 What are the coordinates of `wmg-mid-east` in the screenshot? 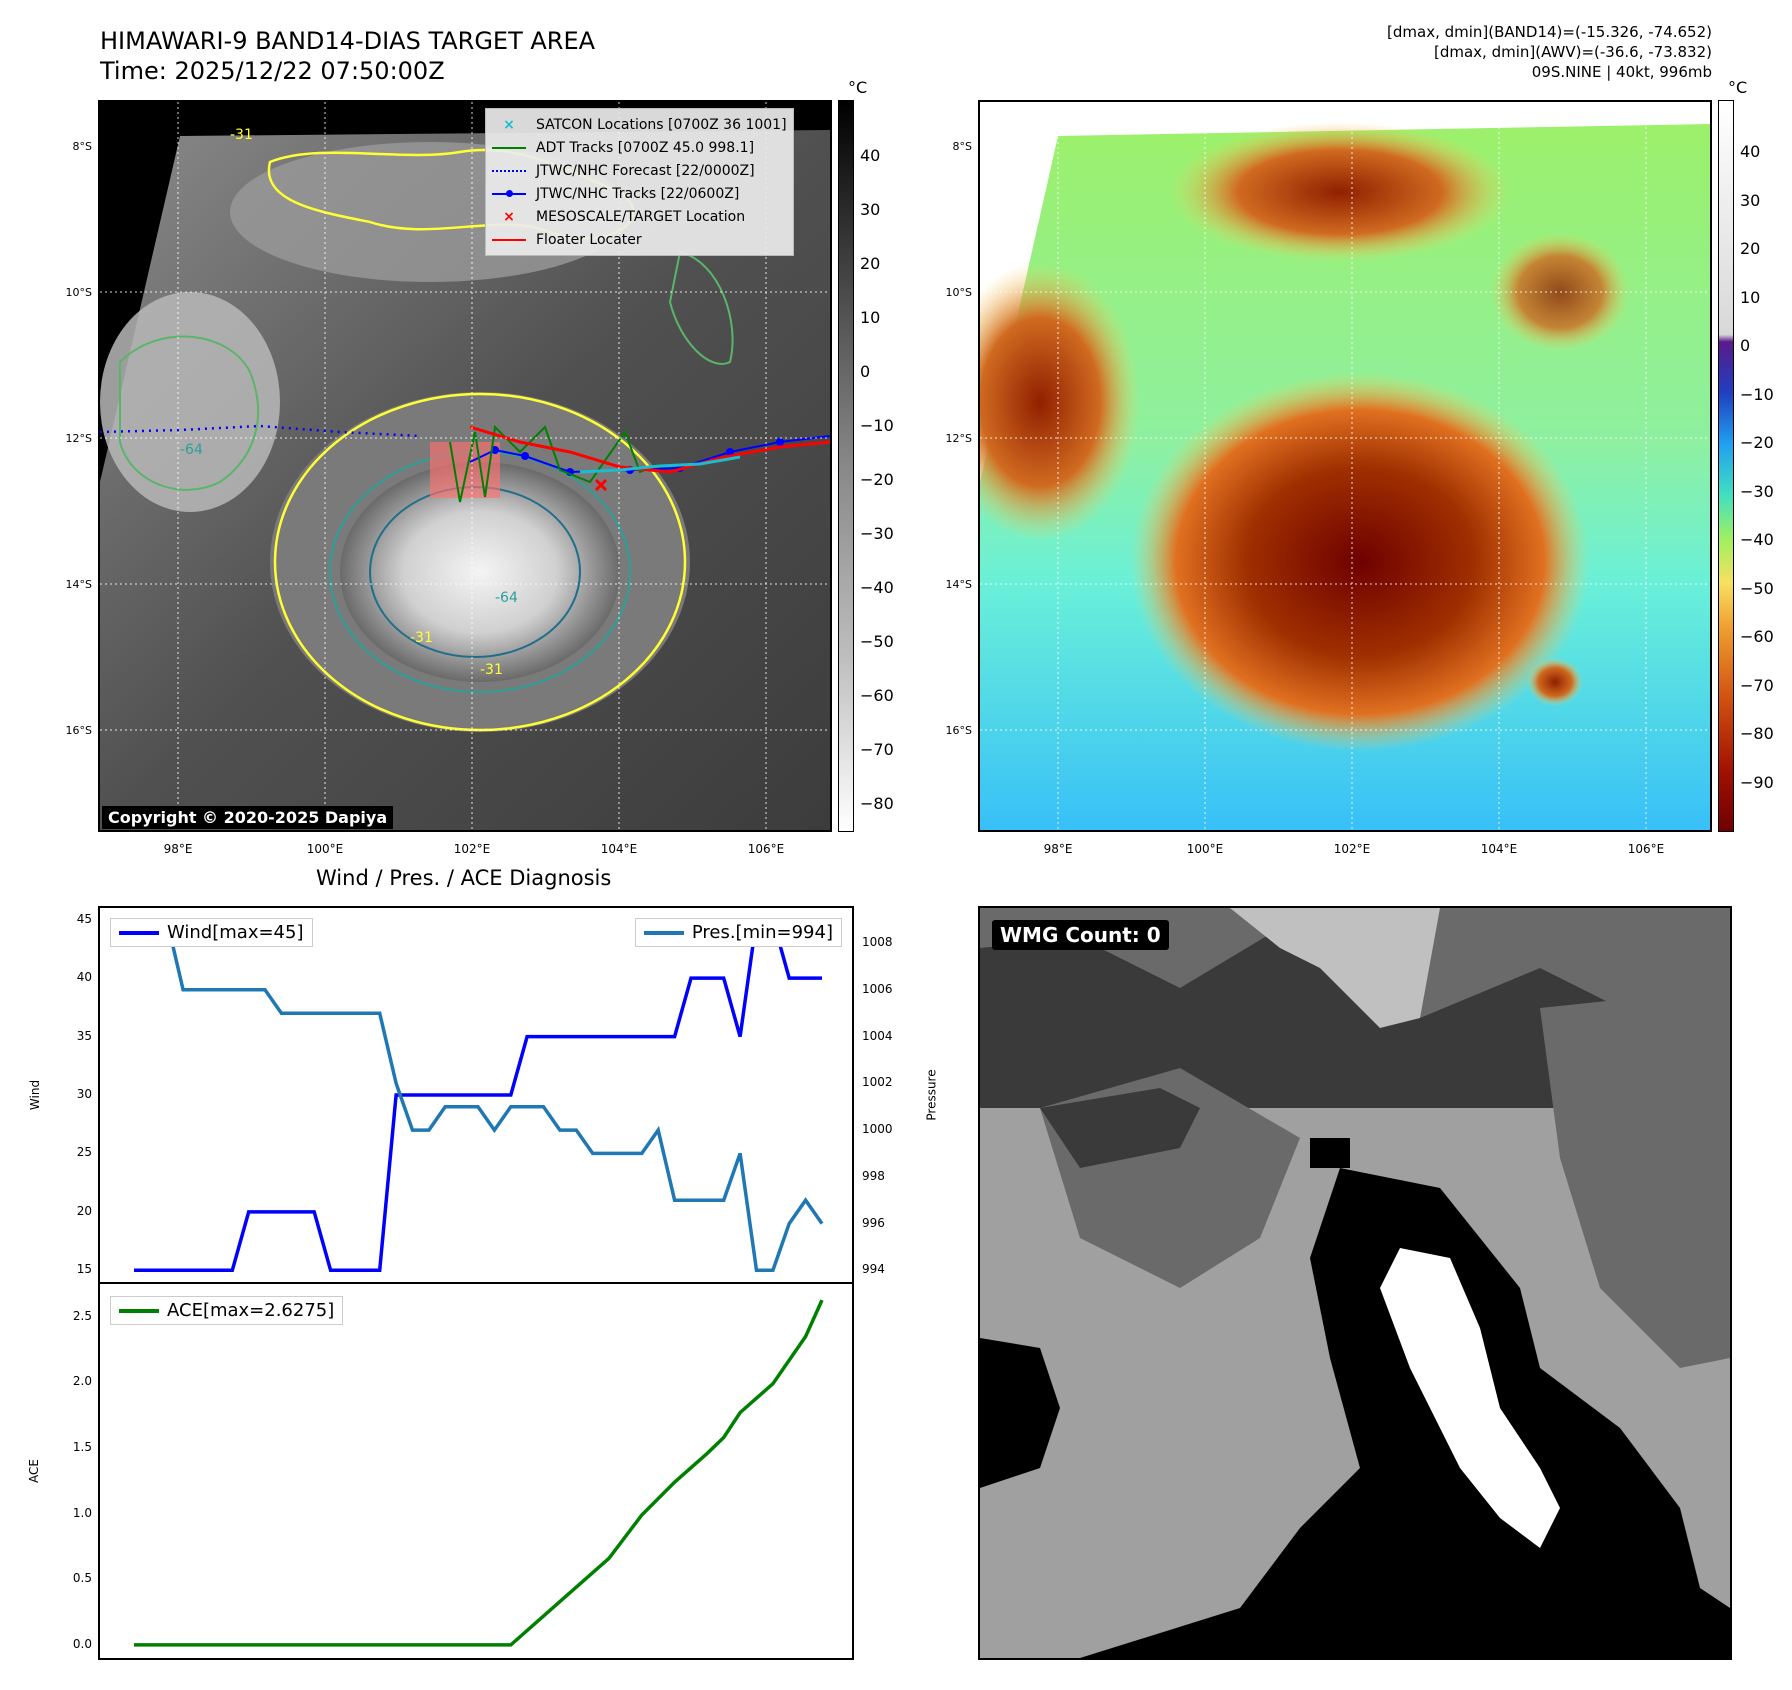 It's located at (1635, 1178).